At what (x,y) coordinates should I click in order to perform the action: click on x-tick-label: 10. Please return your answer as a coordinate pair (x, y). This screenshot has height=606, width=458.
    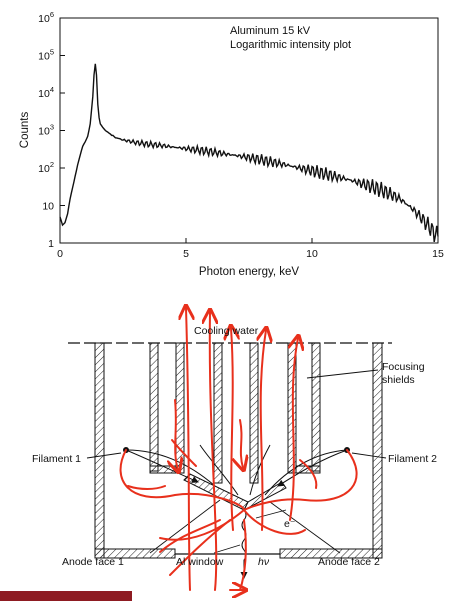
    Looking at the image, I should click on (312, 254).